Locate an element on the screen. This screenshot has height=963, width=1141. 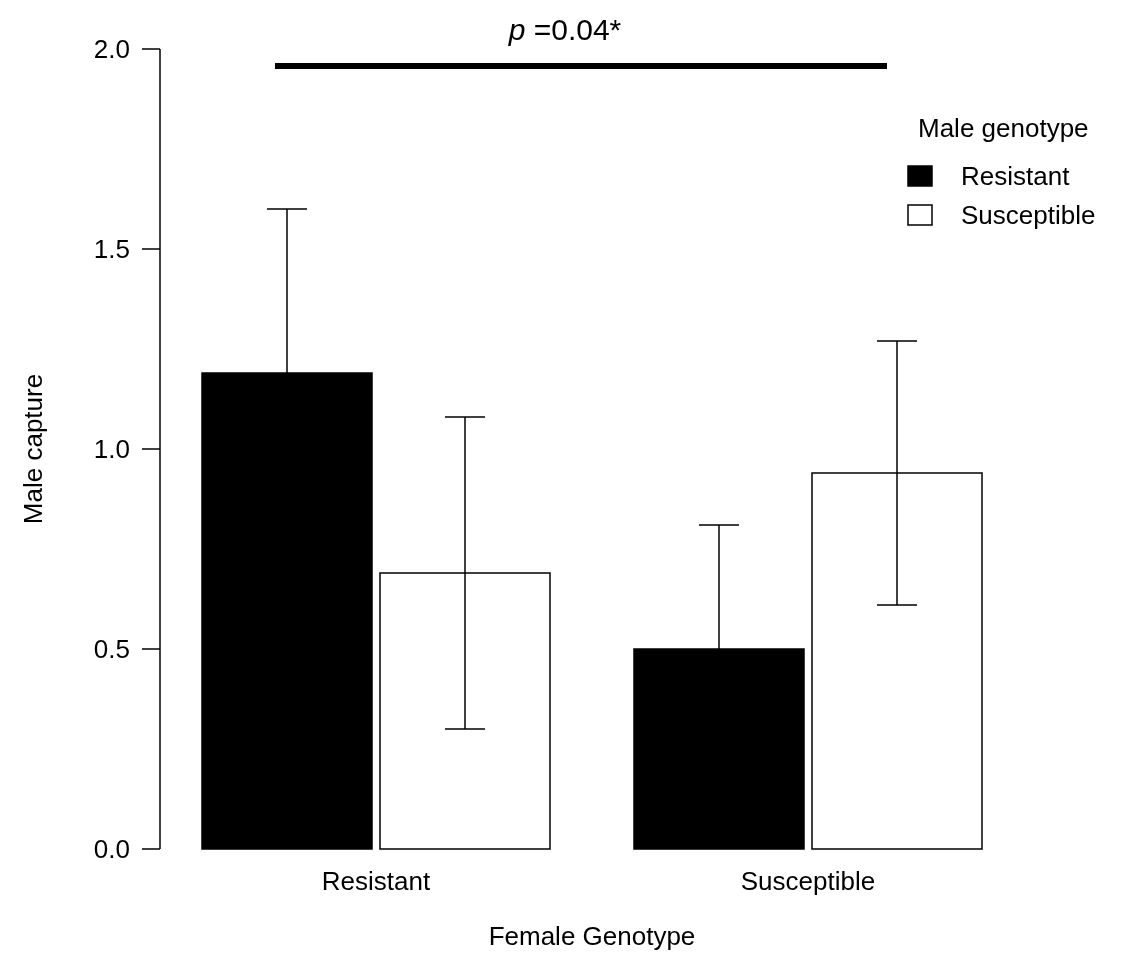
legend-title: Male genotype is located at coordinates (1003, 128).